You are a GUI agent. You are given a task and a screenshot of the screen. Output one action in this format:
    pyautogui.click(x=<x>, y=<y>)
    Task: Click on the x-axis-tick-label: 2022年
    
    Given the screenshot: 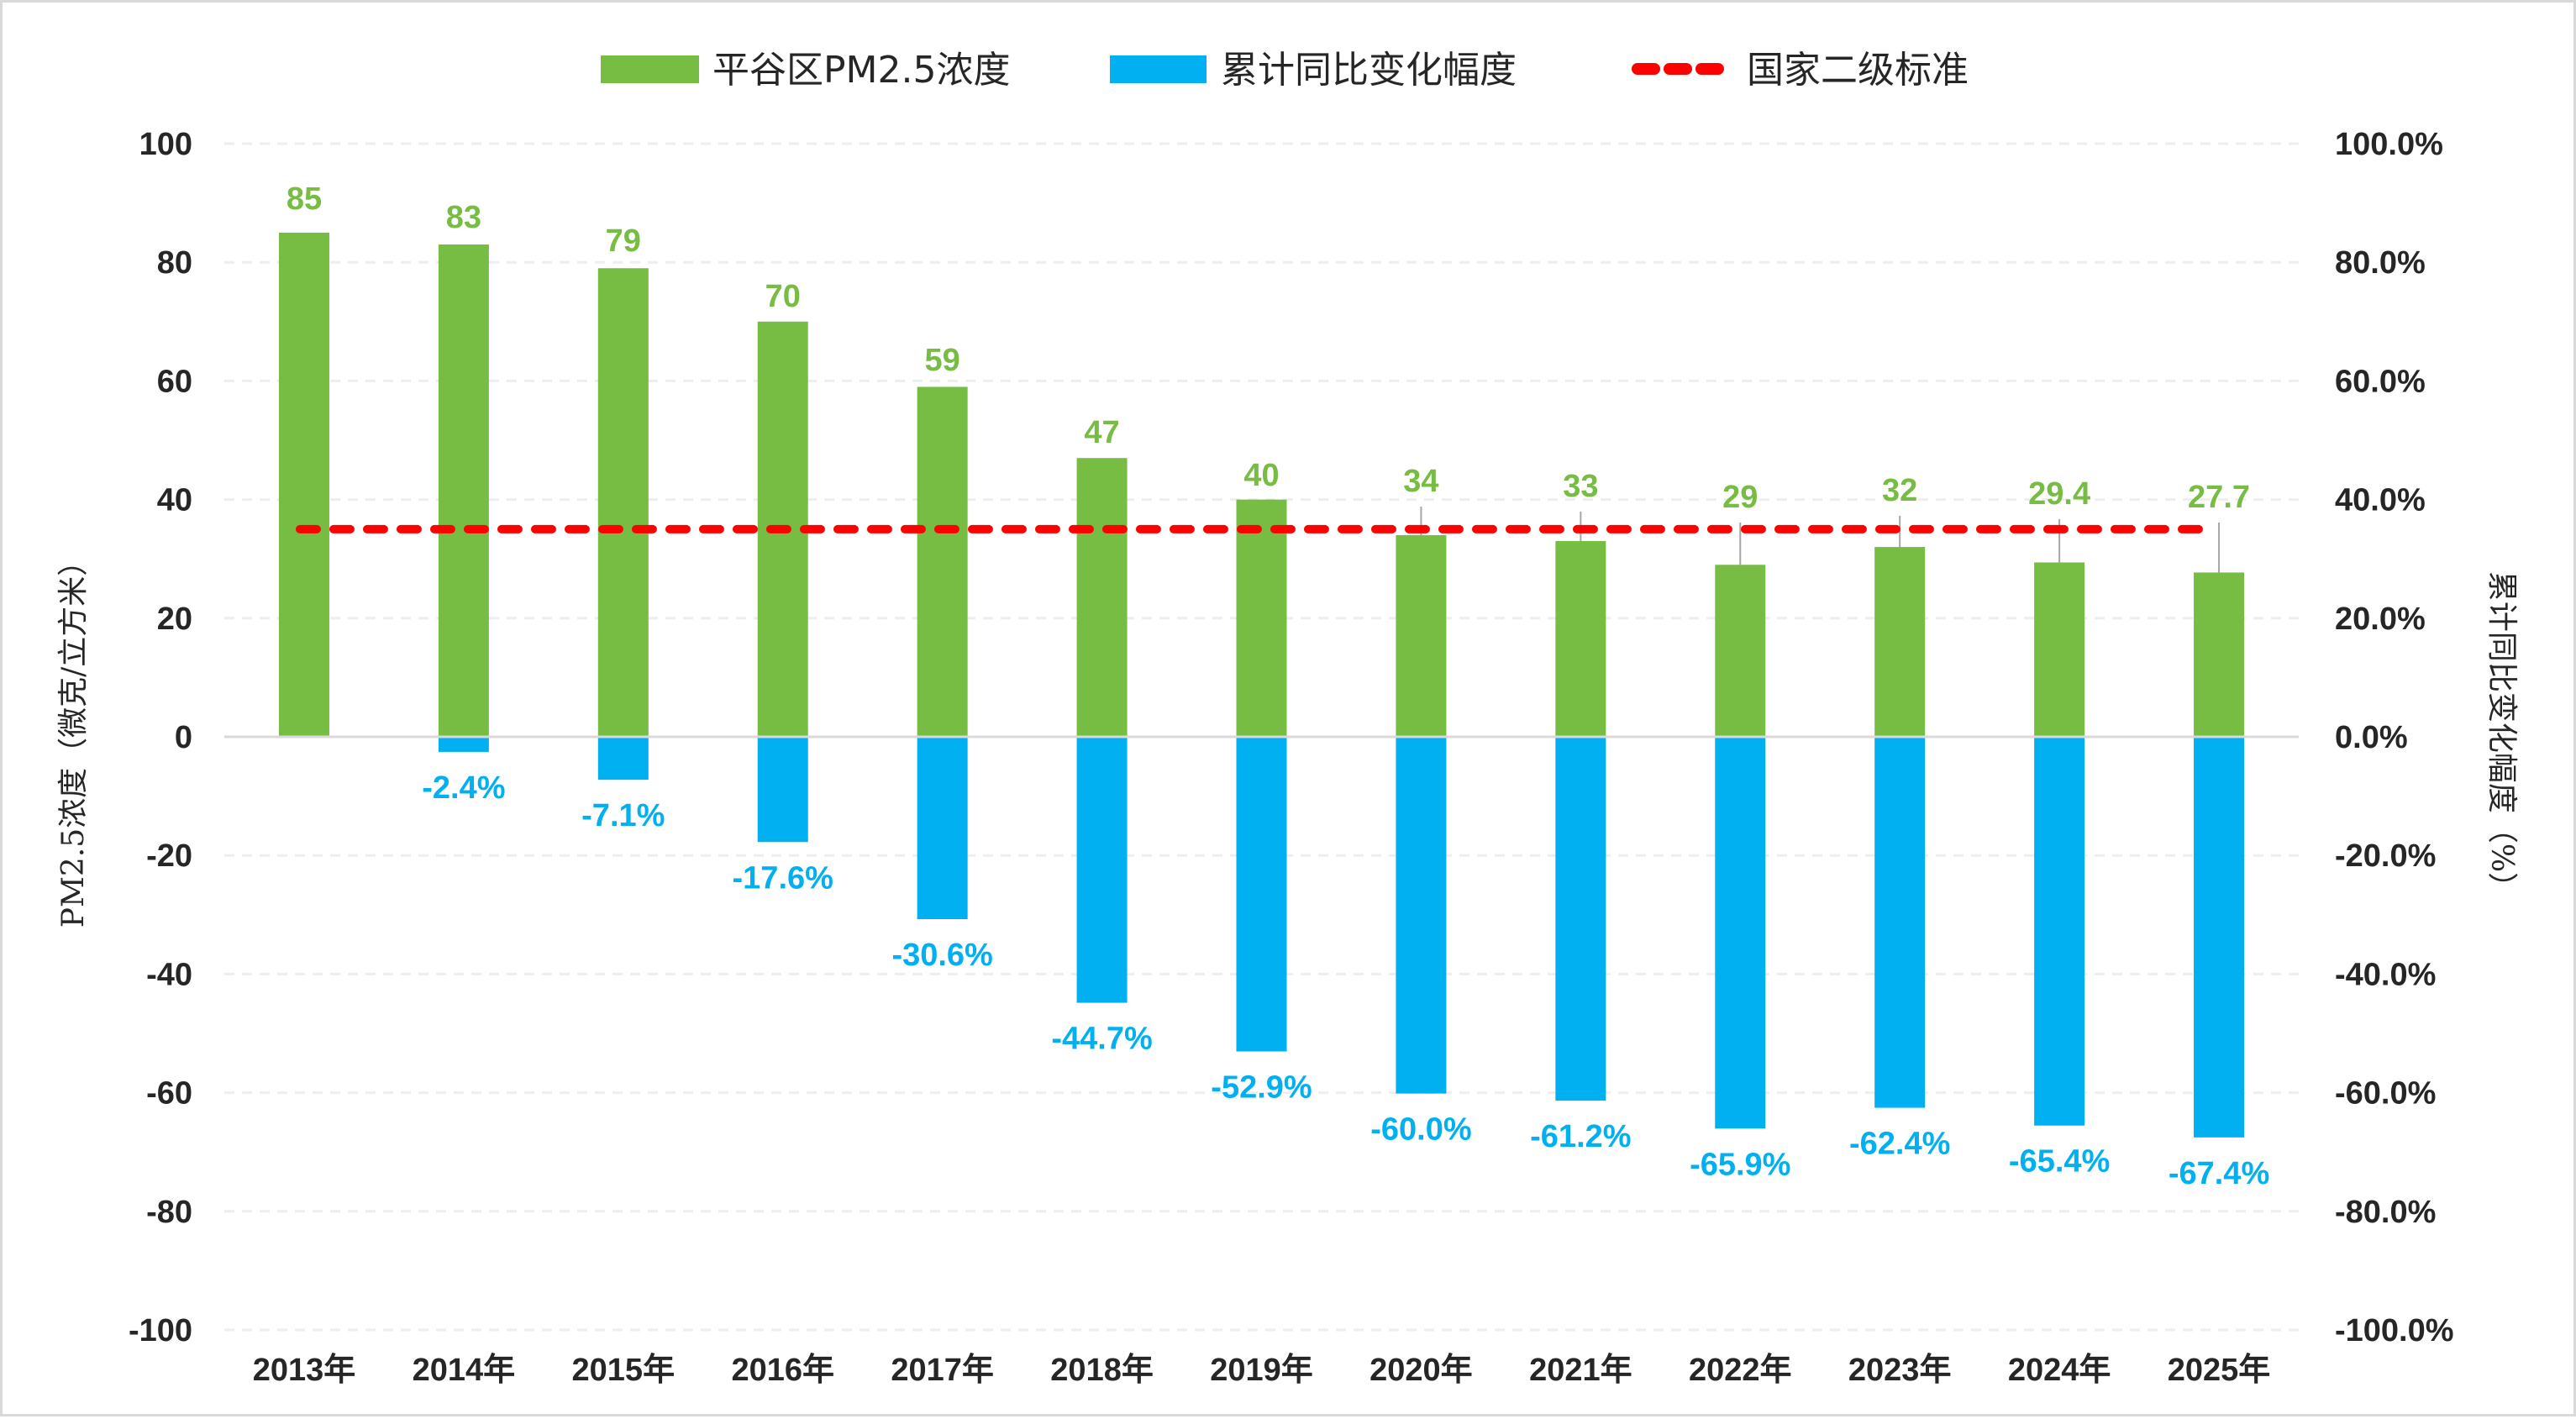 What is the action you would take?
    pyautogui.click(x=1740, y=1370)
    